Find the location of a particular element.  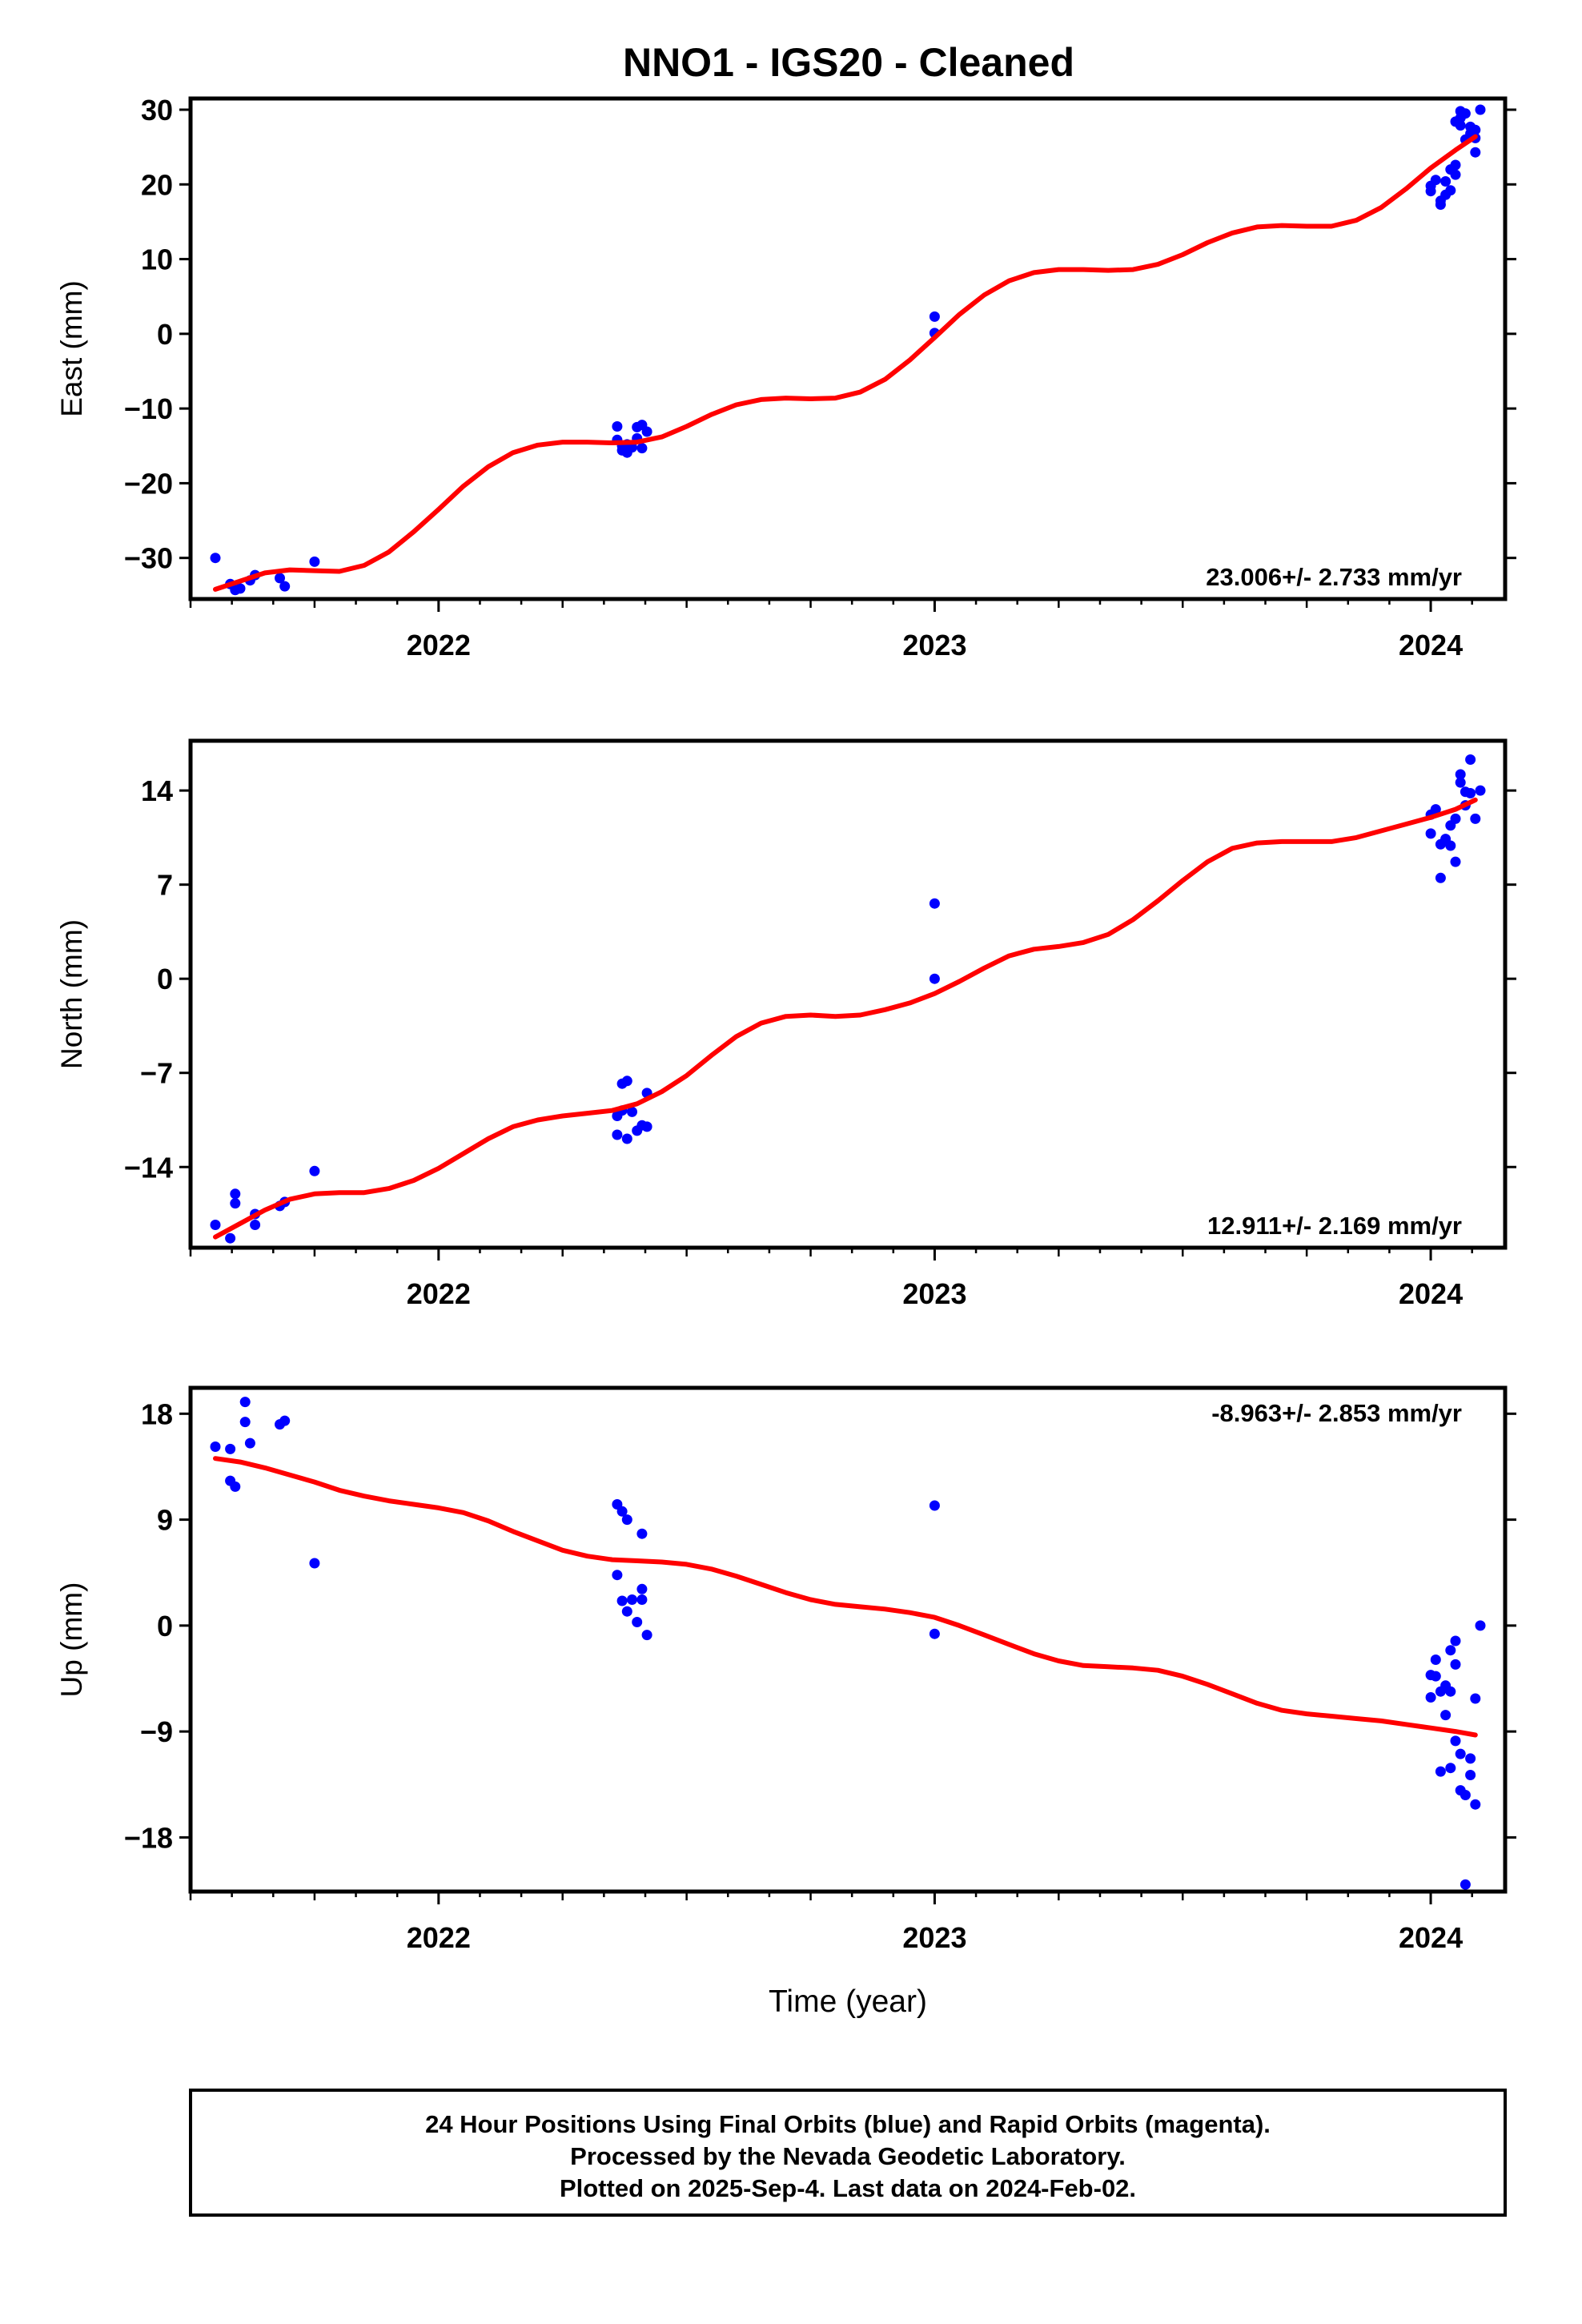

y-tick-label: 14 is located at coordinates (157, 790).